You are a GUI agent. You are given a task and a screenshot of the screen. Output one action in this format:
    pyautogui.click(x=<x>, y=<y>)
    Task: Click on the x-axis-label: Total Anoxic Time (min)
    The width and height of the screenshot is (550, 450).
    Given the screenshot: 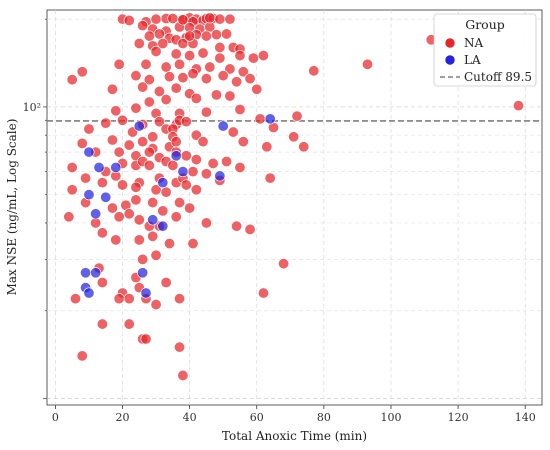 What is the action you would take?
    pyautogui.click(x=294, y=436)
    